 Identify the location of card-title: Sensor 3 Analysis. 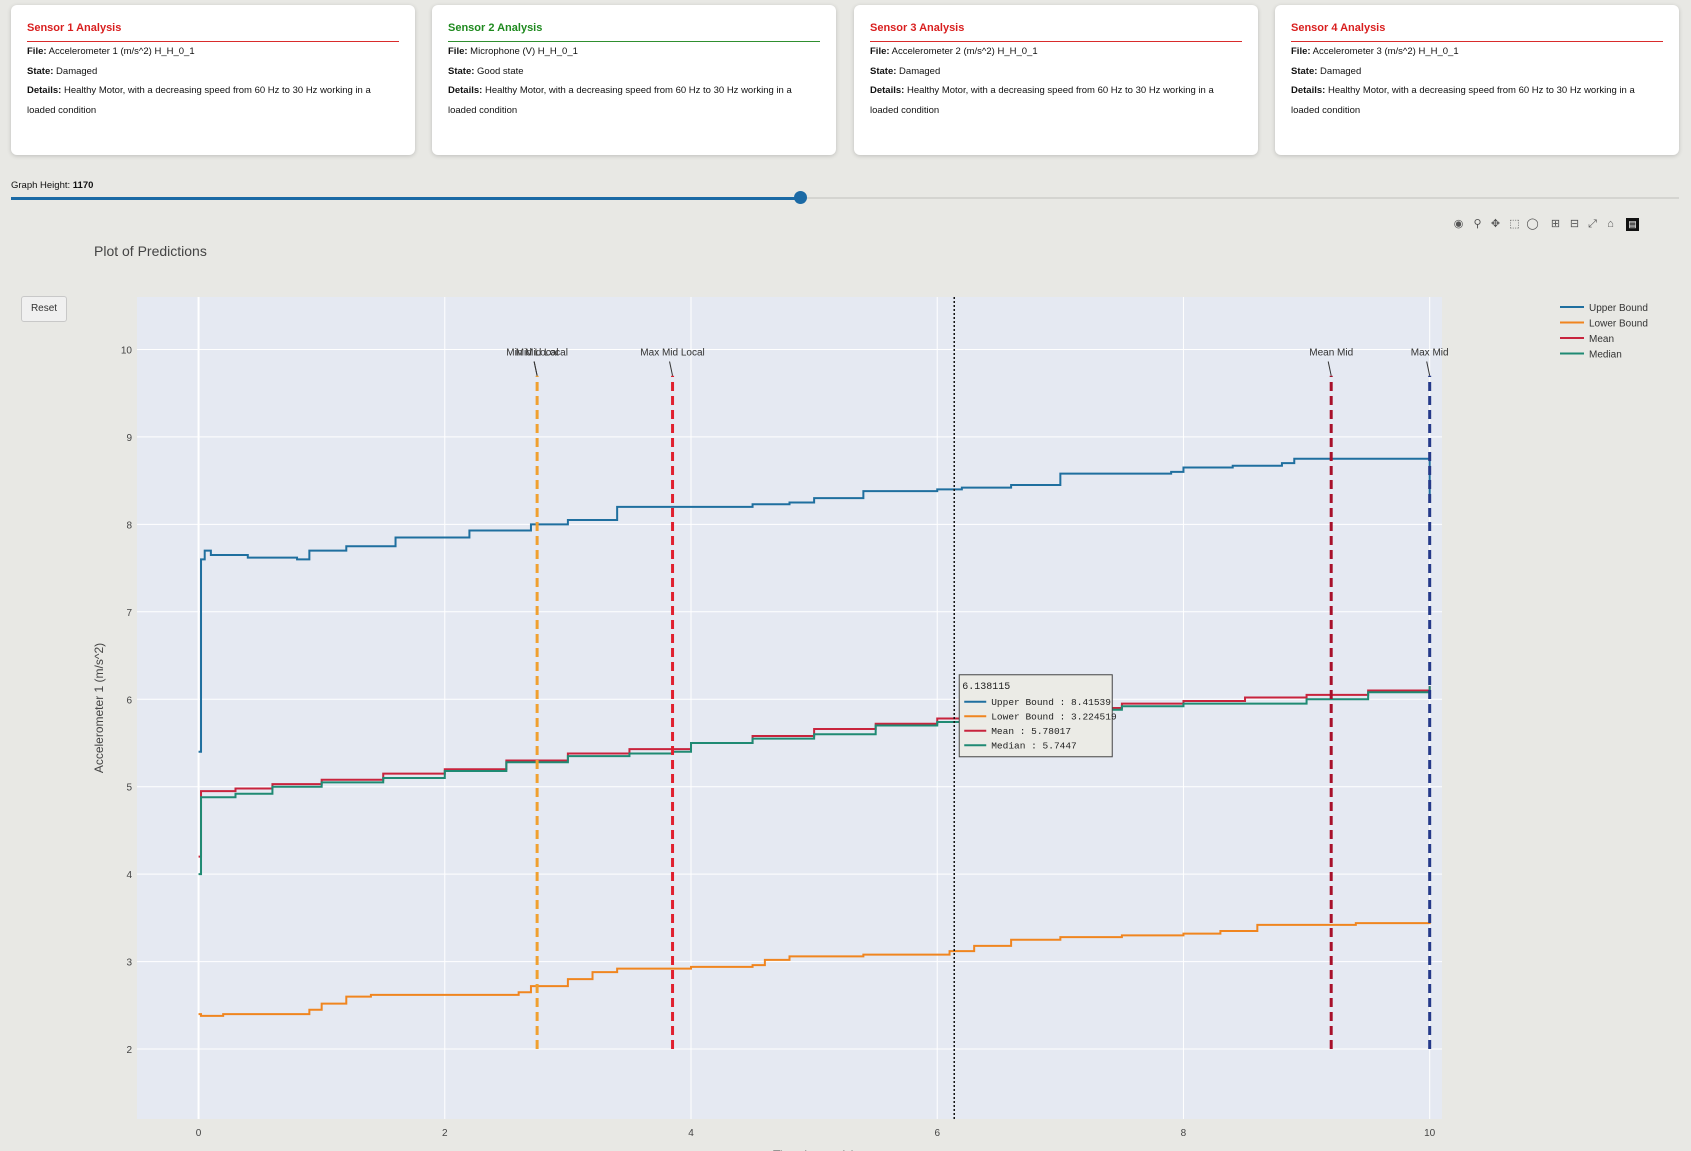
(1056, 32).